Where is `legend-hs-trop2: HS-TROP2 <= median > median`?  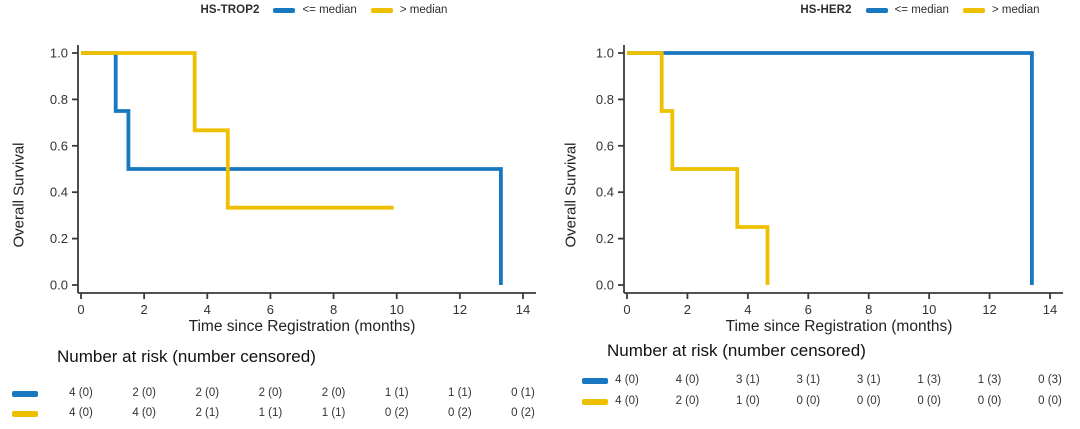 legend-hs-trop2: HS-TROP2 <= median > median is located at coordinates (297, 10).